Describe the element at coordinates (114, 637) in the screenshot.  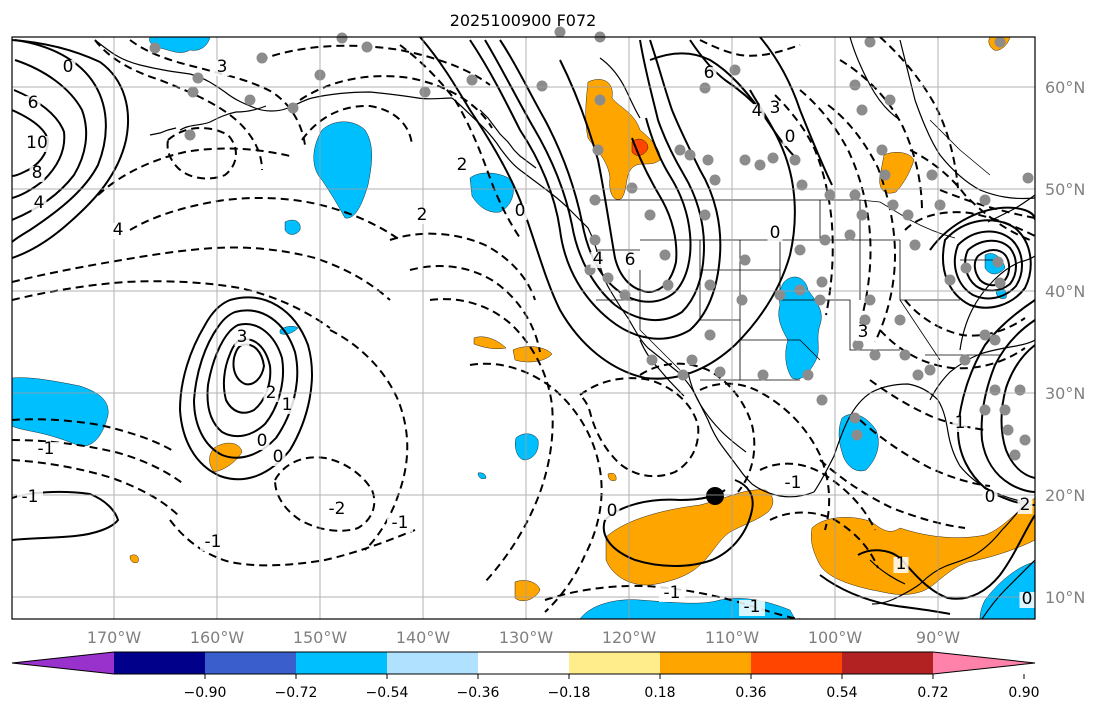
I see `lon-label: 170°W` at that location.